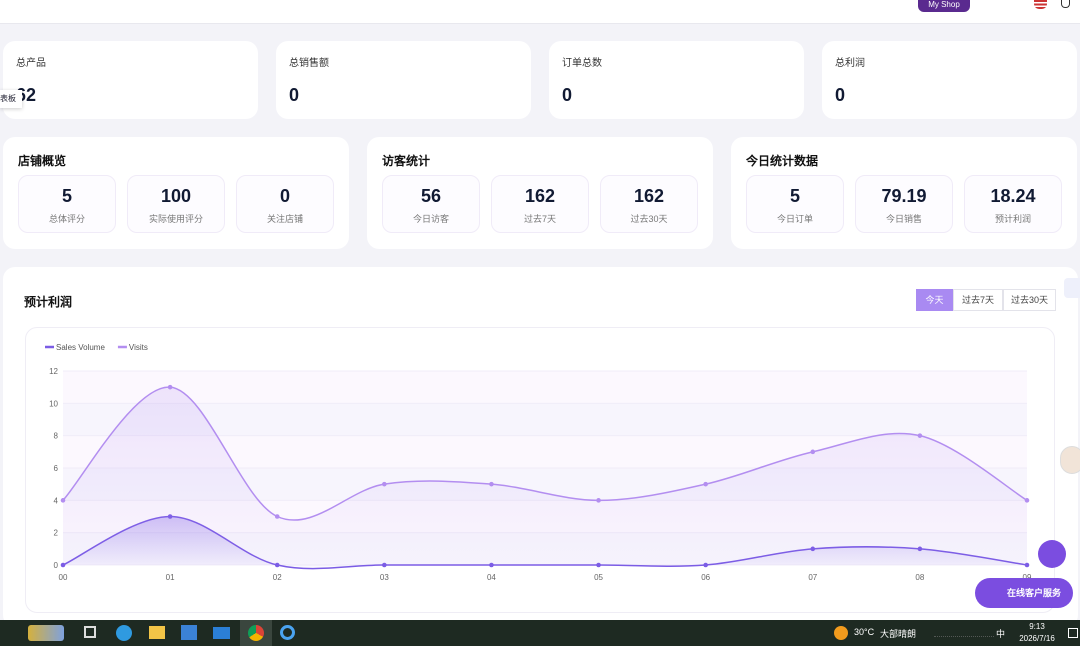 This screenshot has height=646, width=1080. What do you see at coordinates (540, 12) in the screenshot?
I see `top-bar` at bounding box center [540, 12].